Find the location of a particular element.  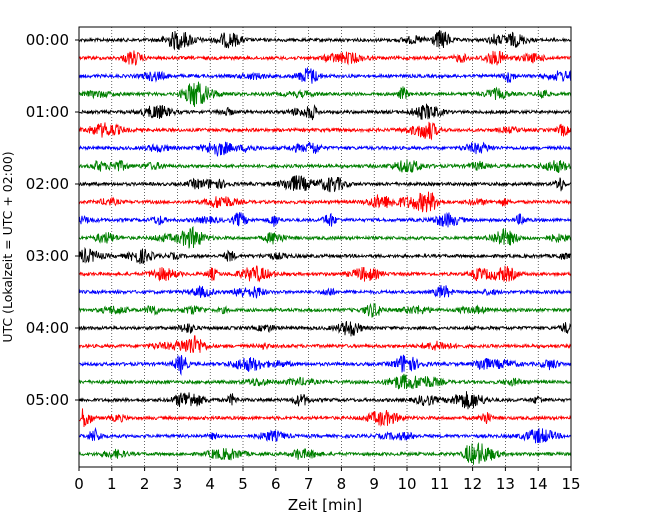

x-tick-label: 14 is located at coordinates (538, 484).